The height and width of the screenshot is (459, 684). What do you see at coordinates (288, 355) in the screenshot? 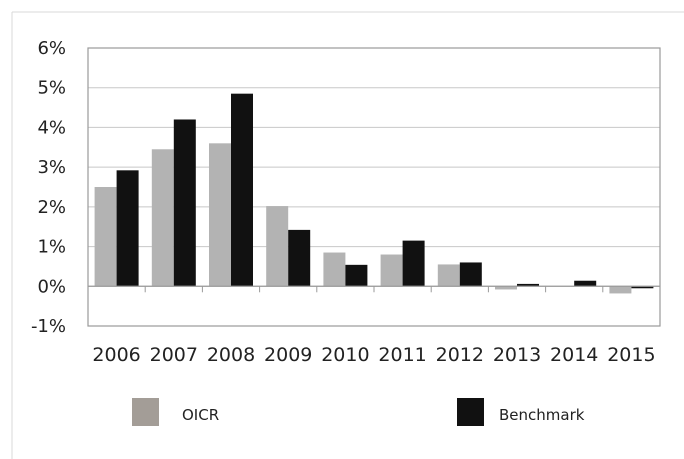
I see `x-tick-label: 2009` at bounding box center [288, 355].